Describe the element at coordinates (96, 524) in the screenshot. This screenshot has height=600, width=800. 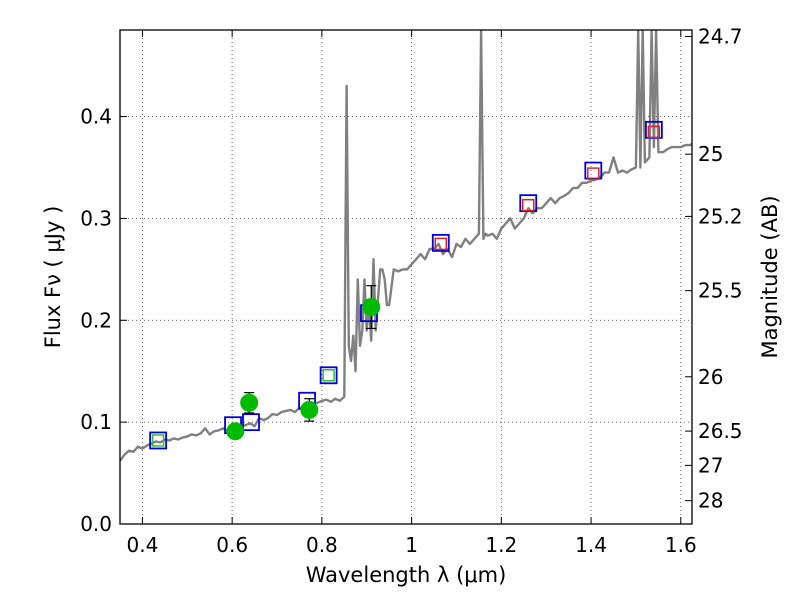
I see `y-tick-label-0: 0.0` at that location.